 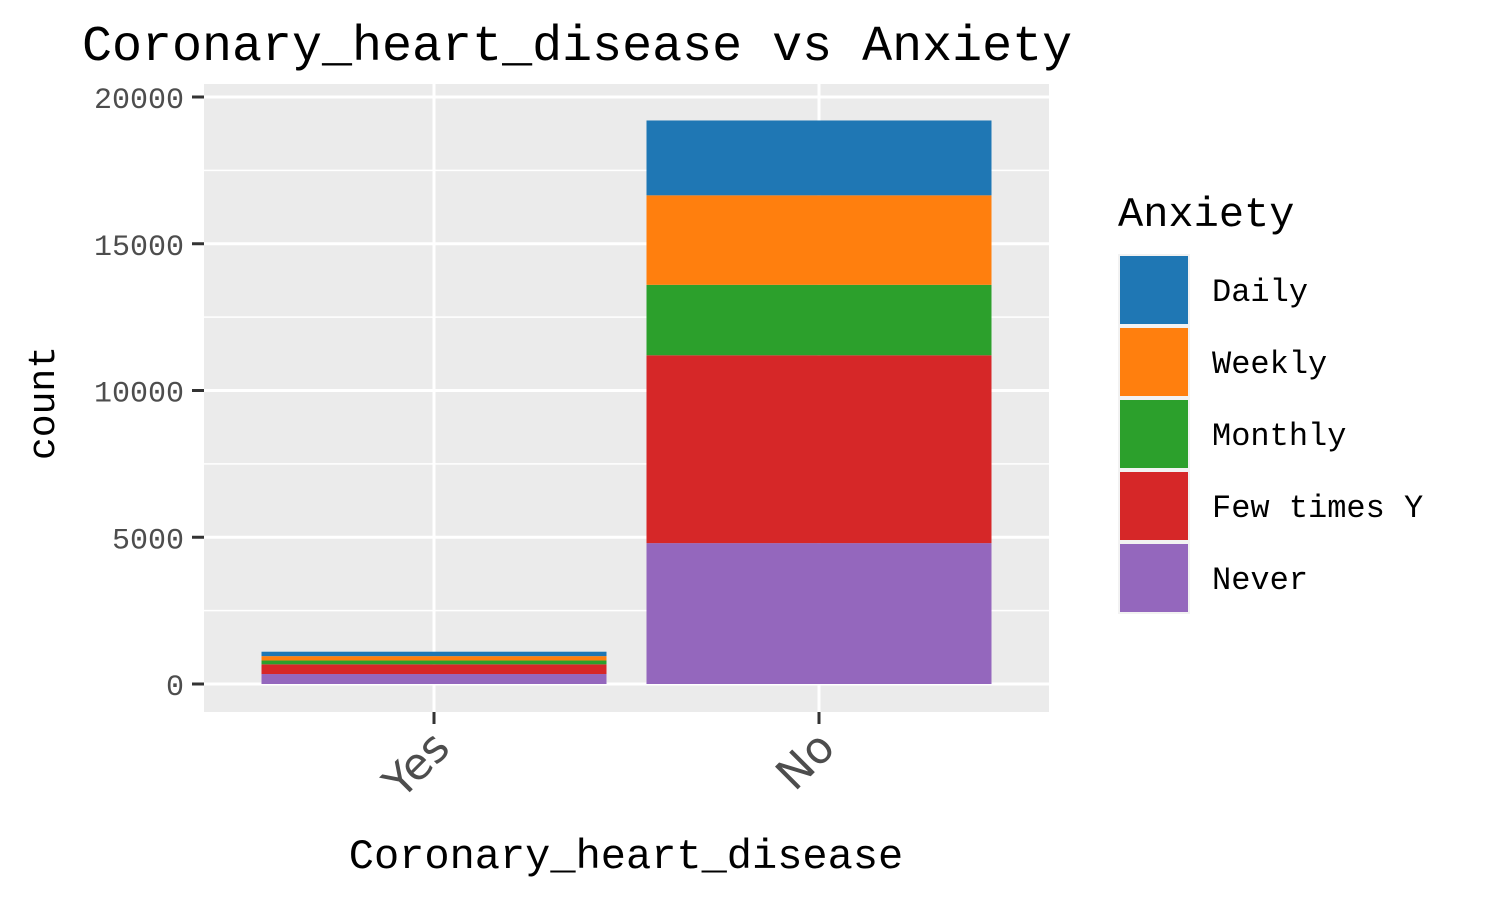 I want to click on x-axis-title: Coronary_heart_disease, so click(x=626, y=857).